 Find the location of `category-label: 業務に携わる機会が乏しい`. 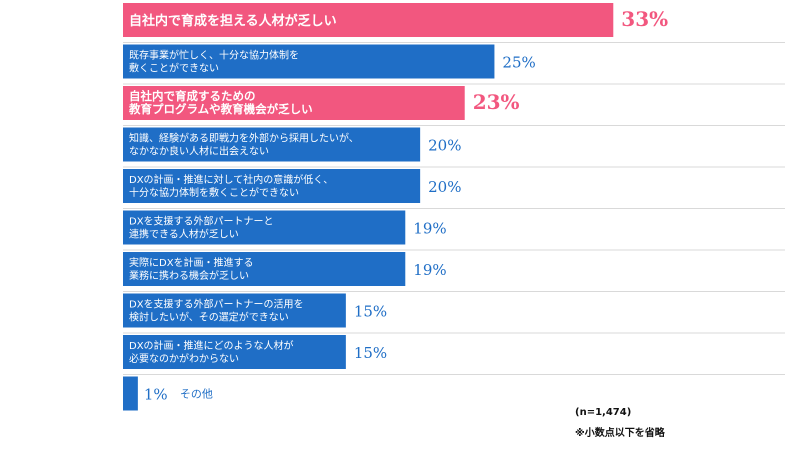

category-label: 業務に携わる機会が乏しい is located at coordinates (189, 275).